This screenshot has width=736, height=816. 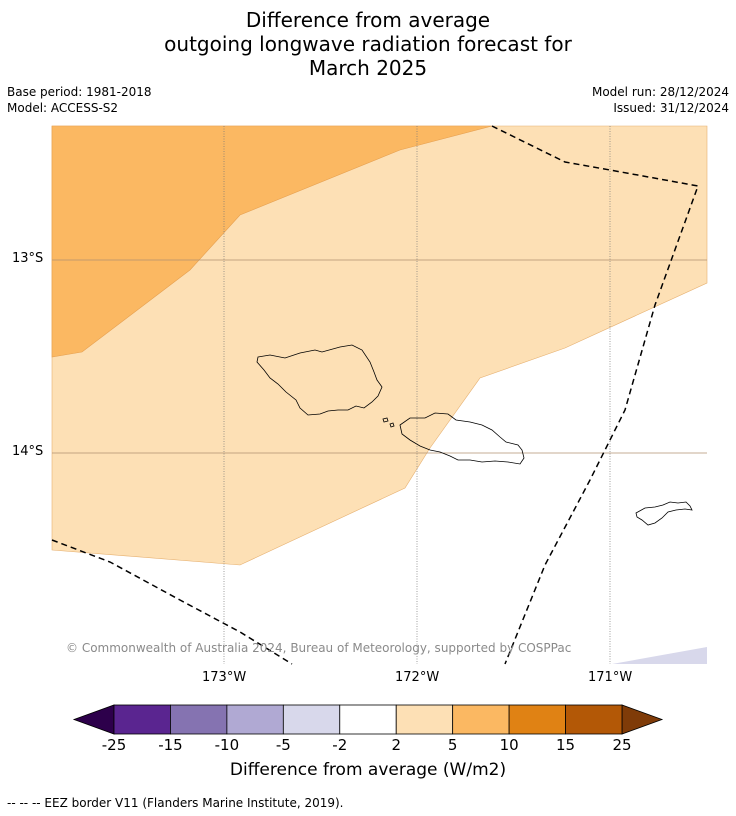 What do you see at coordinates (224, 677) in the screenshot?
I see `lon-label-173w: 173°W` at bounding box center [224, 677].